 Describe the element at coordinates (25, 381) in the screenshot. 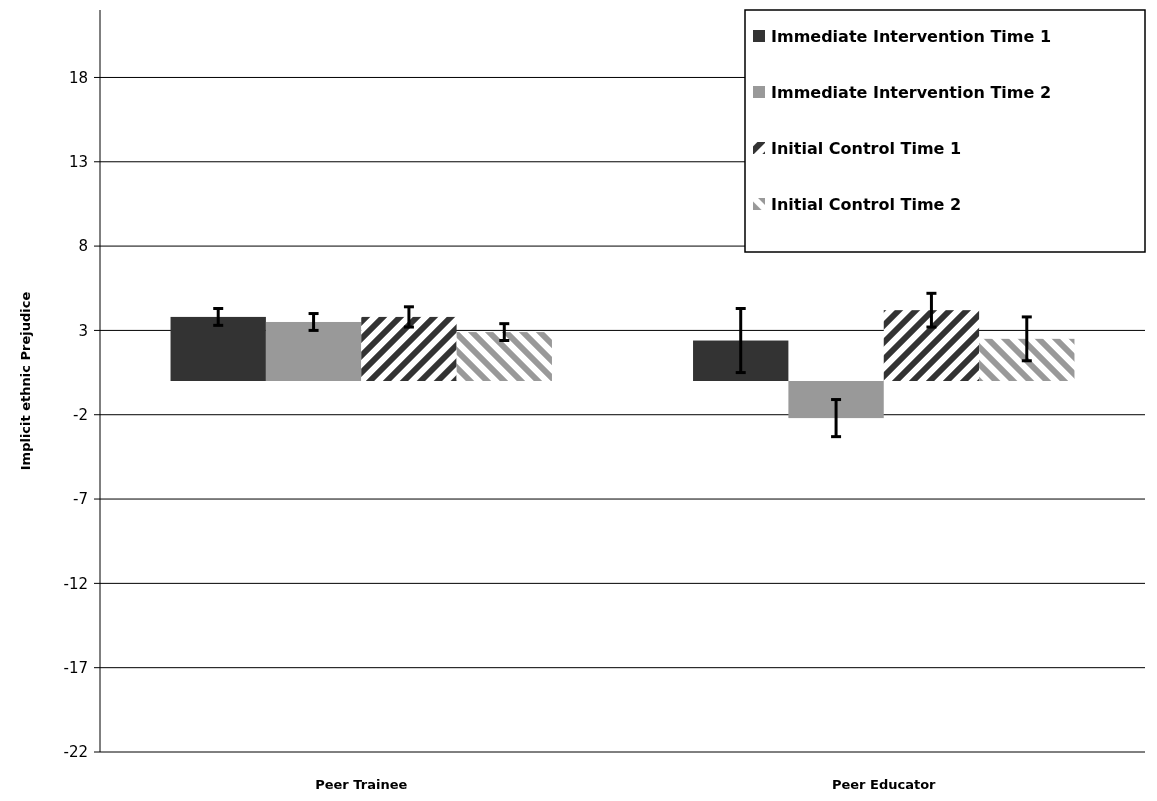

I see `y-axis-title: Implicit ethnic Prejudice` at that location.